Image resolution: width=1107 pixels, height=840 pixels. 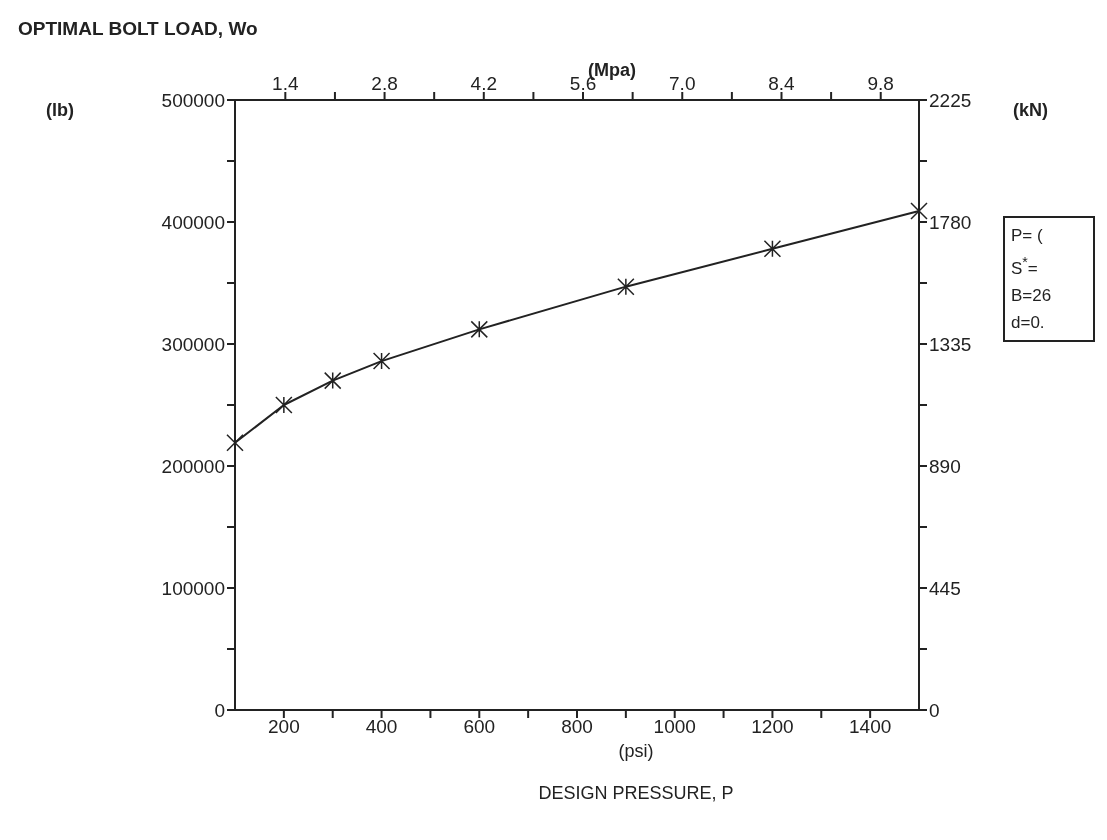 What do you see at coordinates (870, 727) in the screenshot?
I see `x-tick-label: 1400` at bounding box center [870, 727].